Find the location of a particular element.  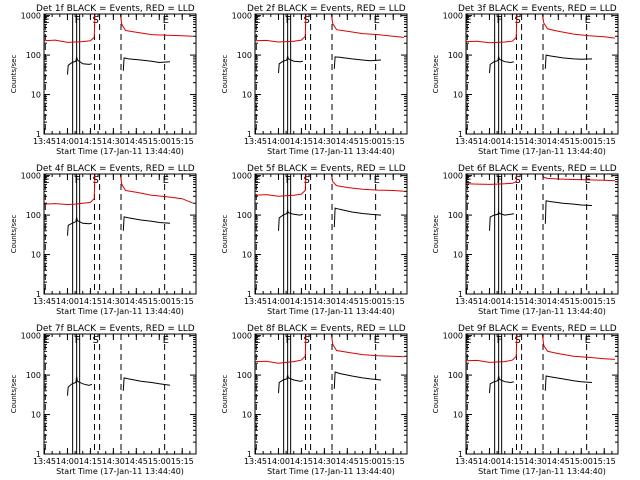

panel-title: Det 7f BLACK = Events, RED = LLD is located at coordinates (115, 329).